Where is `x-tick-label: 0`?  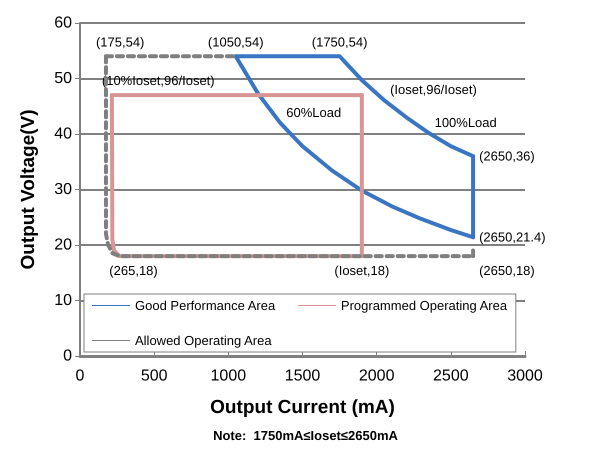 x-tick-label: 0 is located at coordinates (80, 376).